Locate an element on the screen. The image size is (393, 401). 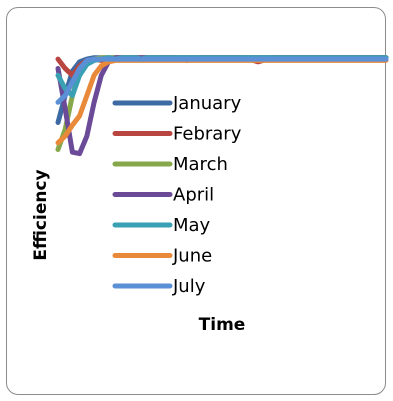
series-line-july is located at coordinates (222, 80).